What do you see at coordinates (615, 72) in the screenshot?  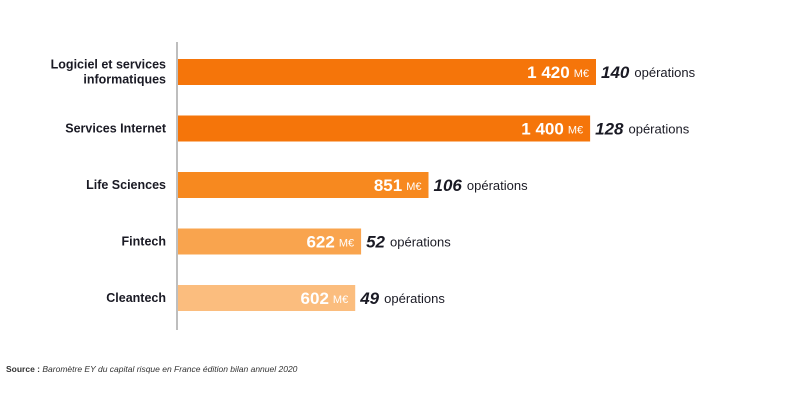 I see `operations-count: 140` at bounding box center [615, 72].